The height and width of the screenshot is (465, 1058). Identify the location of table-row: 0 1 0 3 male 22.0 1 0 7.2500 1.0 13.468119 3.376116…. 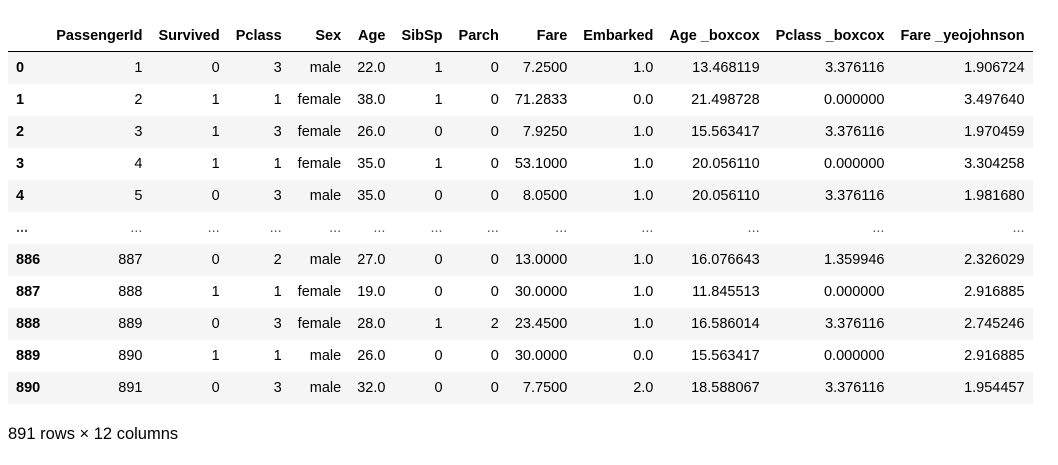
(520, 67).